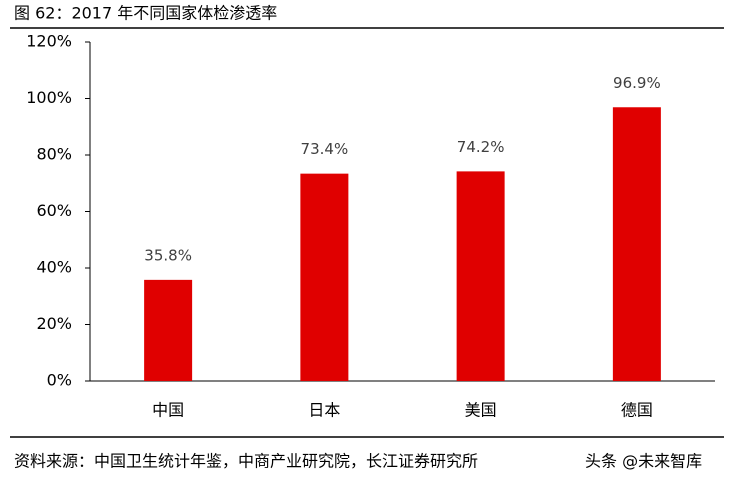  I want to click on watermark: 头条 @未来智库, so click(643, 461).